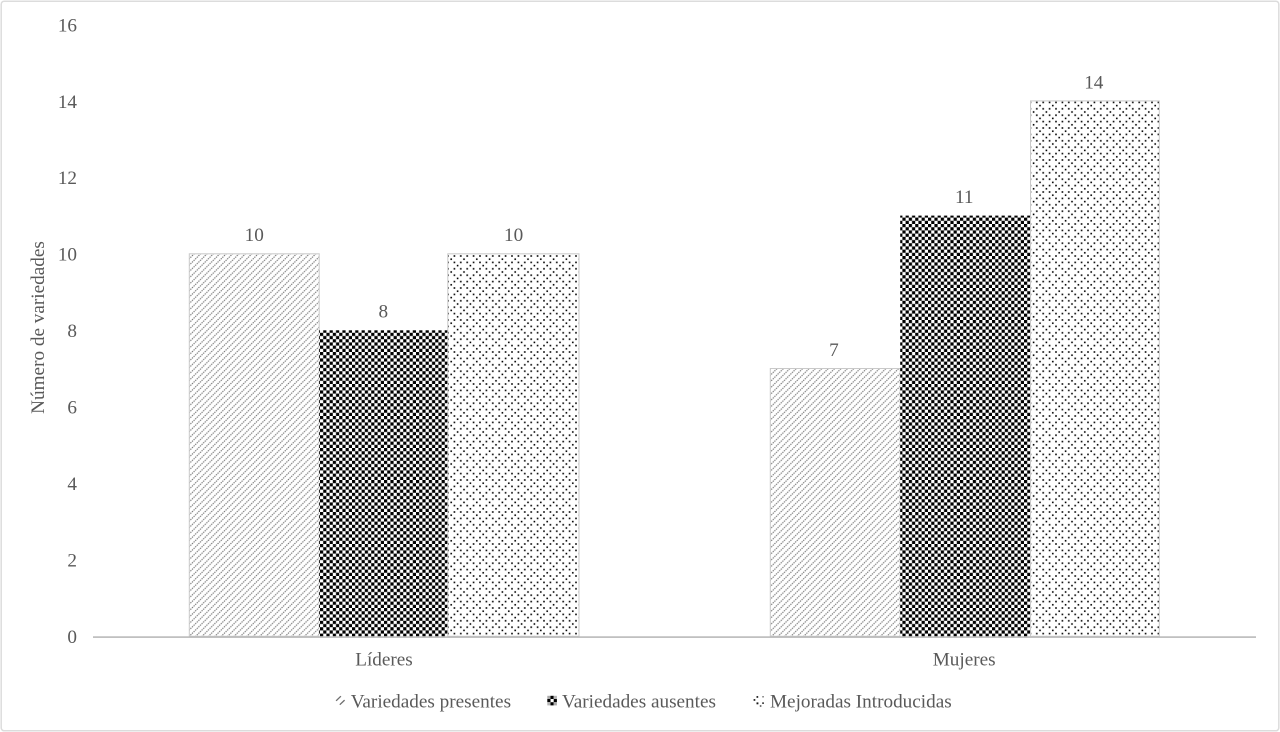 The height and width of the screenshot is (732, 1280). Describe the element at coordinates (431, 701) in the screenshot. I see `svg-text: Variedades presentes` at that location.